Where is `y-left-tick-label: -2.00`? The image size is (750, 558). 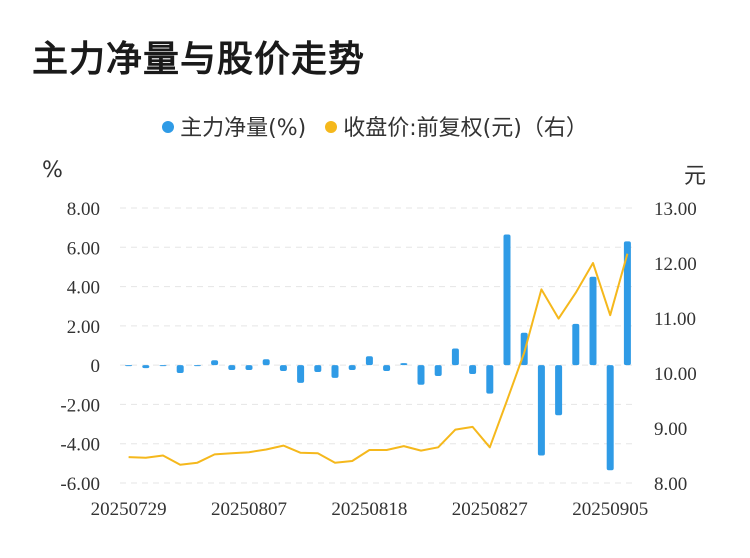 y-left-tick-label: -2.00 is located at coordinates (80, 405).